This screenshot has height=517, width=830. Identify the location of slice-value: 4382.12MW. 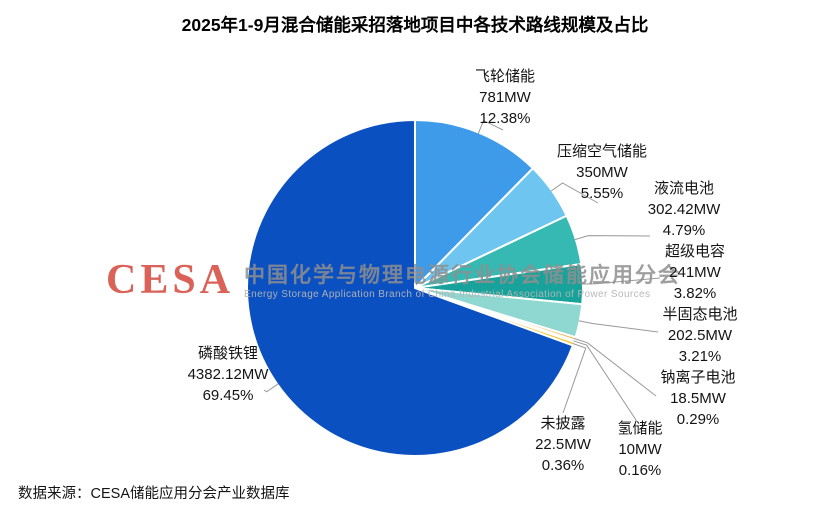
(228, 374).